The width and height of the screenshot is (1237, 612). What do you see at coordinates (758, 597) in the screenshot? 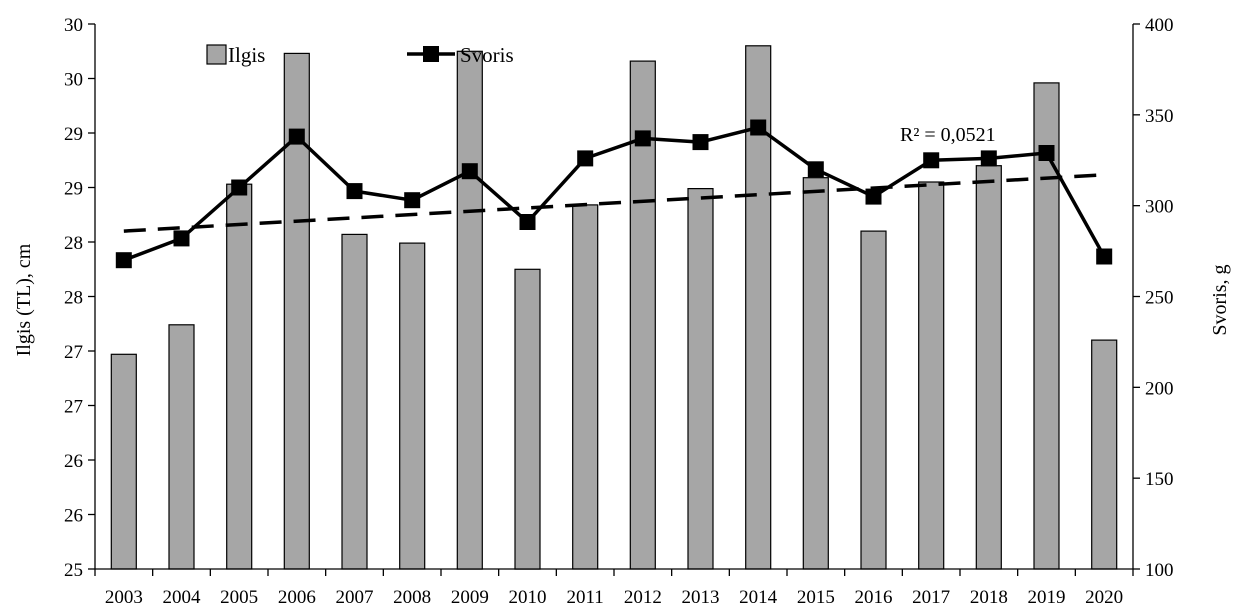
I see `x-tick-label: 2014` at bounding box center [758, 597].